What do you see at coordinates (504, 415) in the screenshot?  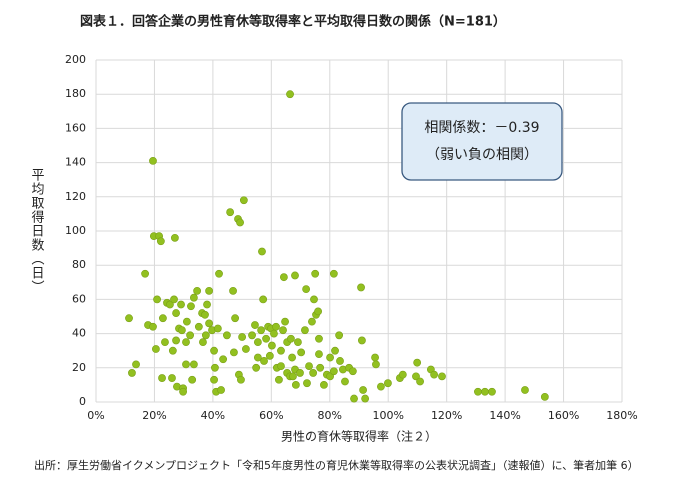 I see `x-tick-label: 140%` at bounding box center [504, 415].